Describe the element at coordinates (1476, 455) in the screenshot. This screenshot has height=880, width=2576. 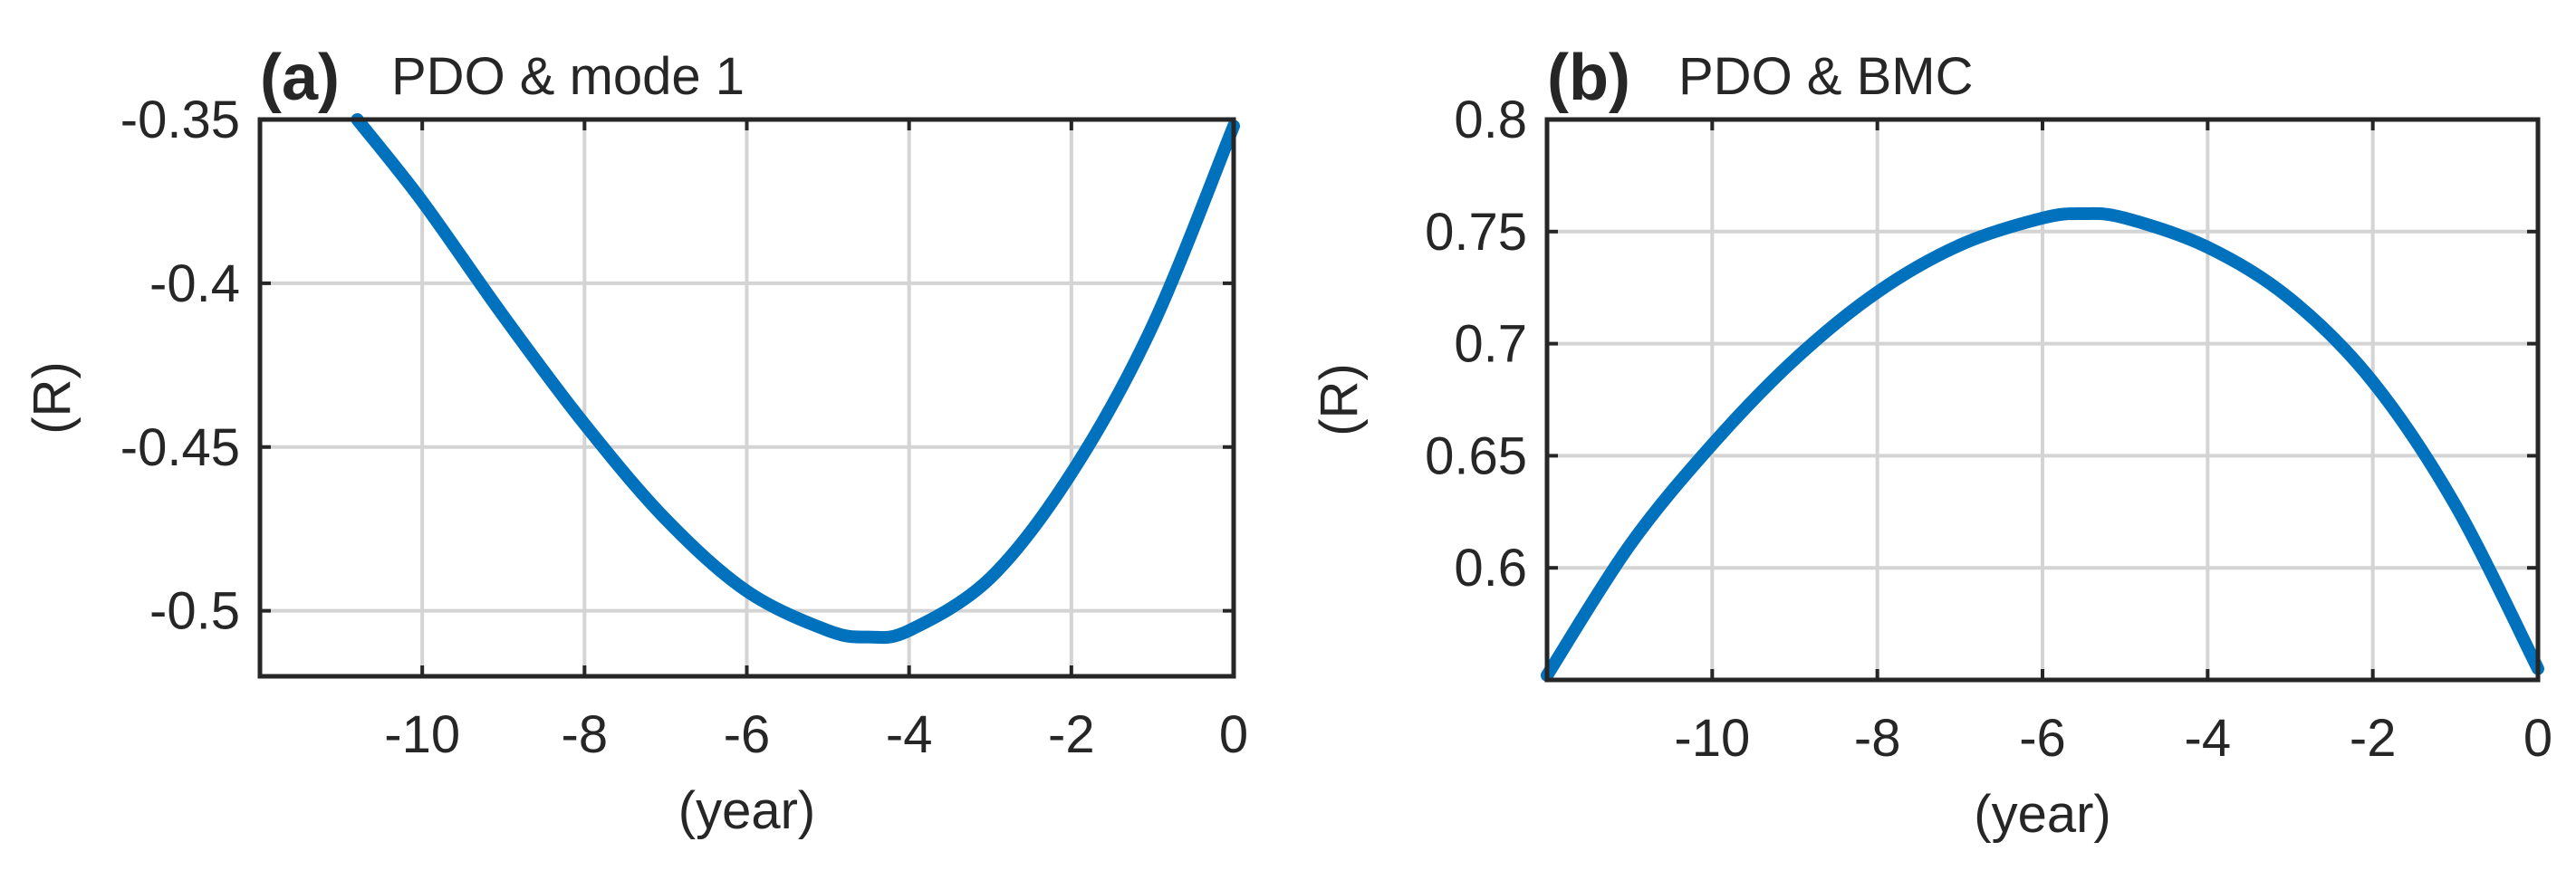
I see `panel-b-y-tick-label-1: 0.65` at that location.